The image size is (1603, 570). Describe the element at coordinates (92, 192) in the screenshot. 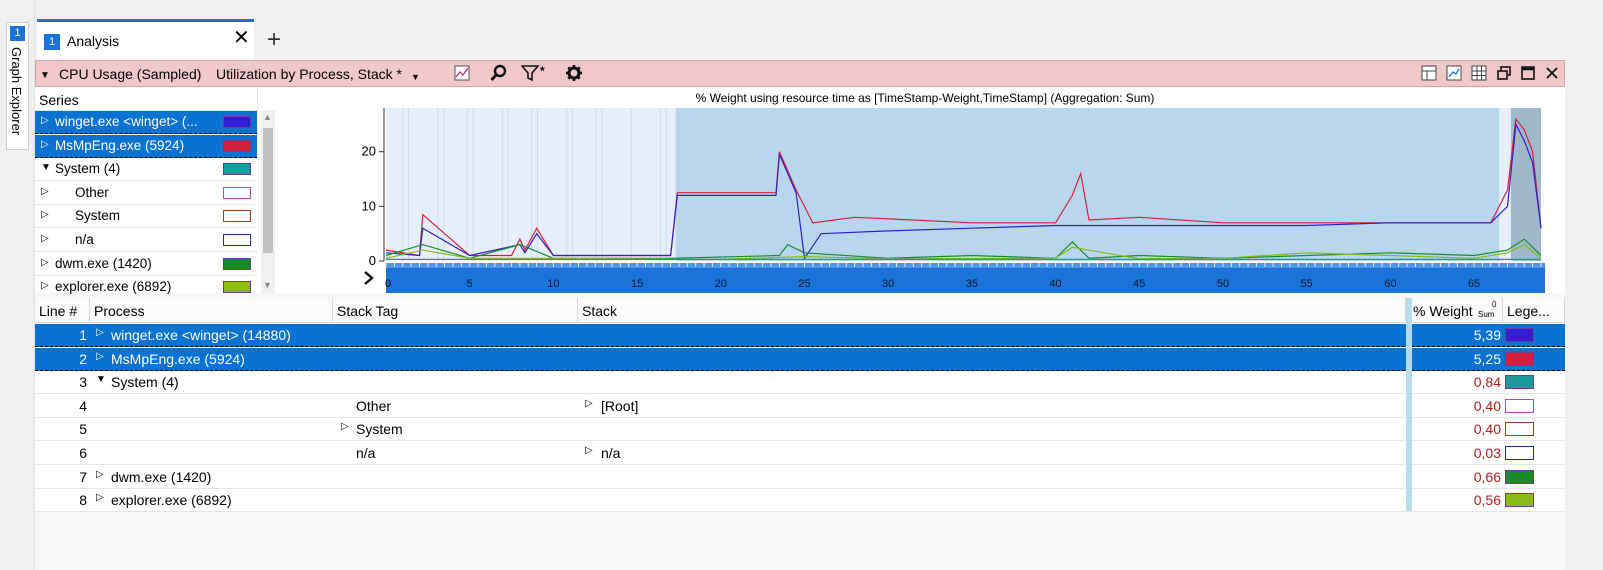

I see `series-item-label: Other` at that location.